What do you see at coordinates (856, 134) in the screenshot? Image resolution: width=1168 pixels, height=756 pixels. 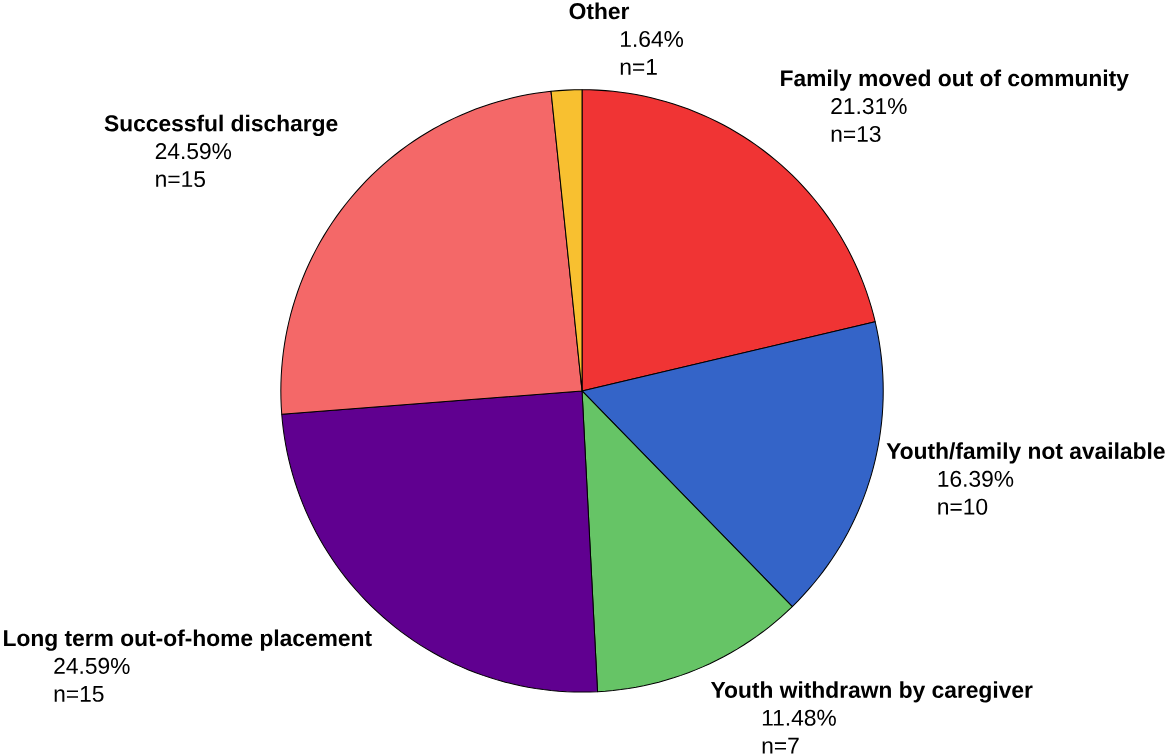 I see `text: n=13` at bounding box center [856, 134].